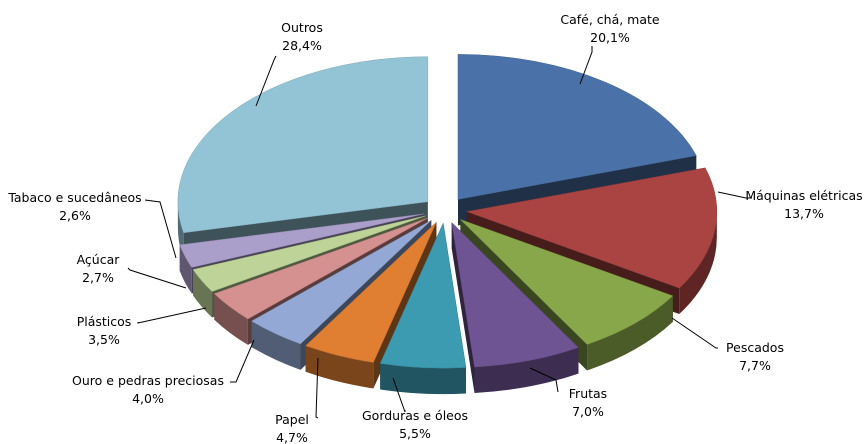 Image resolution: width=864 pixels, height=444 pixels. What do you see at coordinates (292, 419) in the screenshot?
I see `slice-label-6: Papel` at bounding box center [292, 419].